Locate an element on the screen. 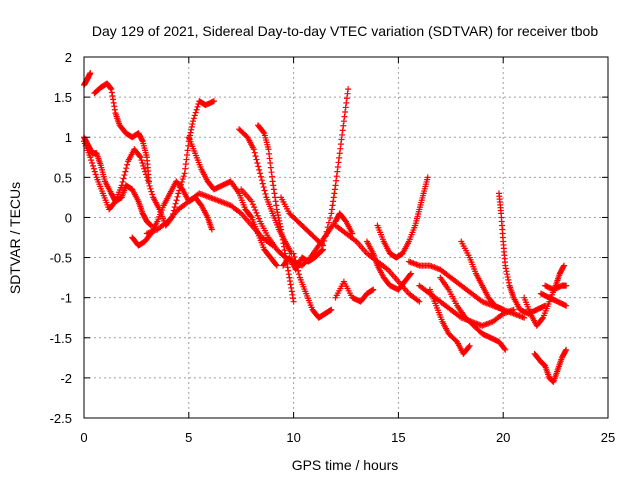 The width and height of the screenshot is (640, 480). x-tick-label: 15 is located at coordinates (398, 437).